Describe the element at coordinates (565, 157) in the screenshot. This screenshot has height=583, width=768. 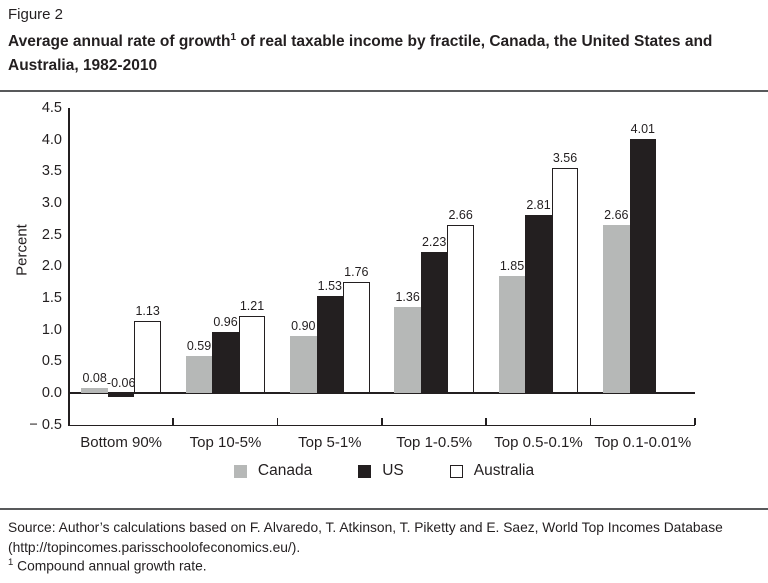
I see `value-label-australia-top-0-5-0-1: 3.56` at that location.